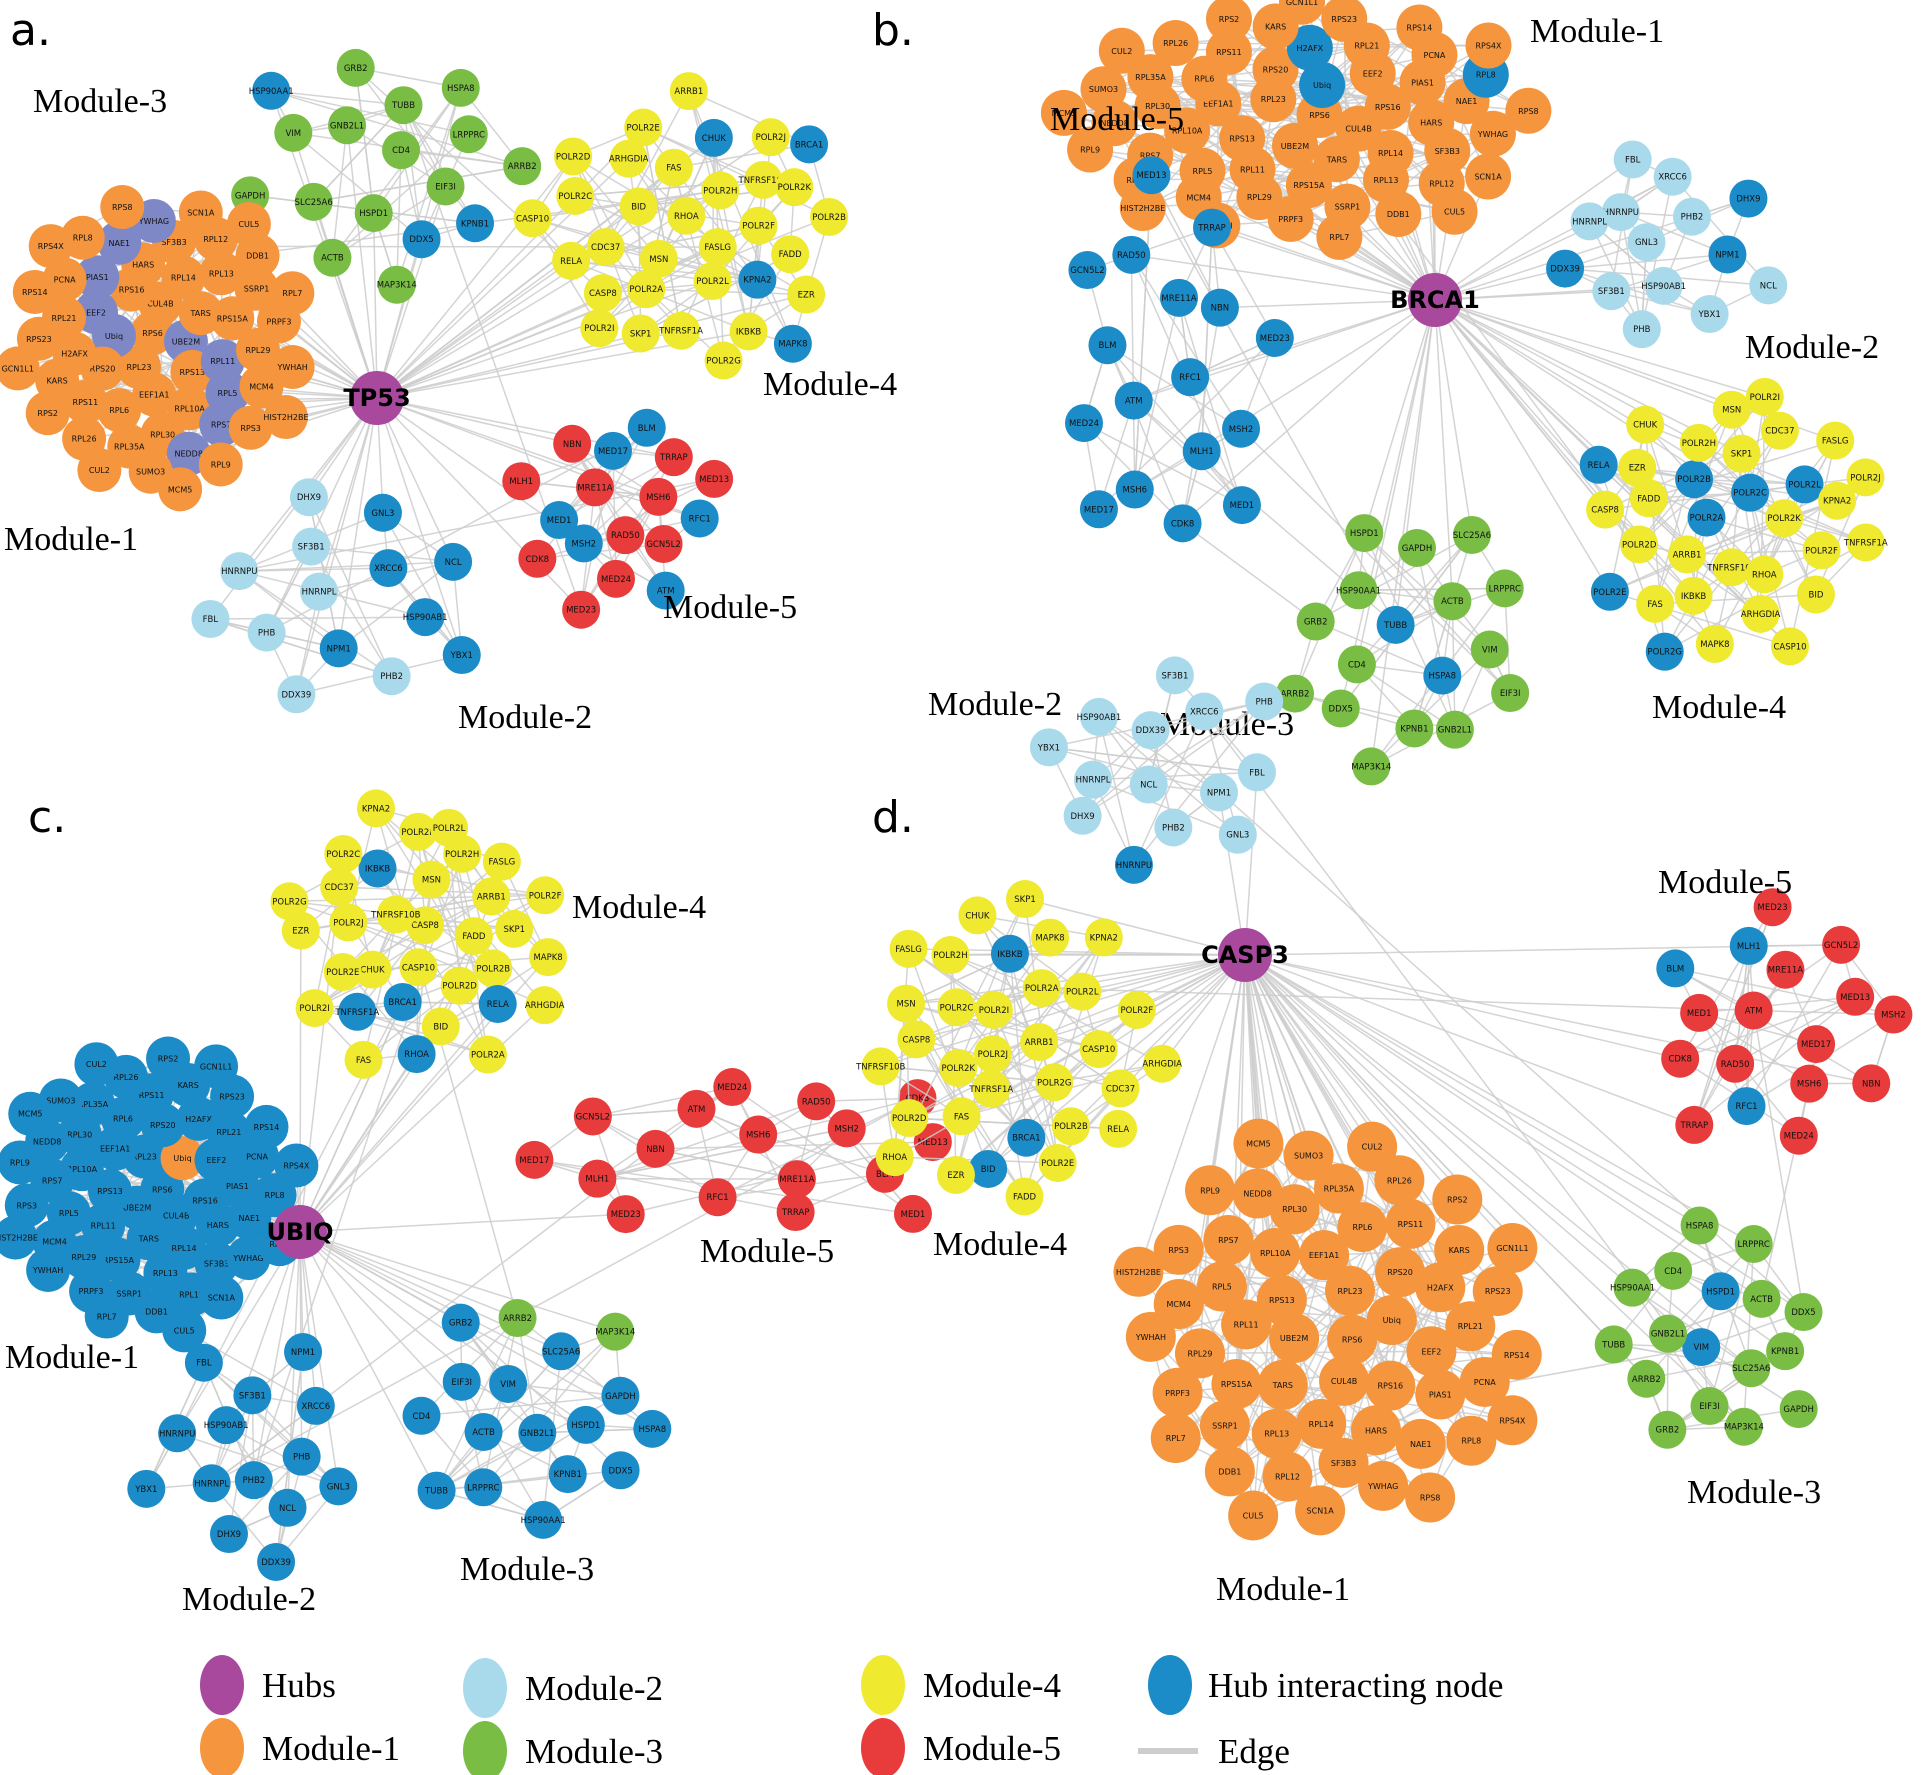 This screenshot has width=1923, height=1775. I want to click on gene-node-label: DDX39, so click(276, 1563).